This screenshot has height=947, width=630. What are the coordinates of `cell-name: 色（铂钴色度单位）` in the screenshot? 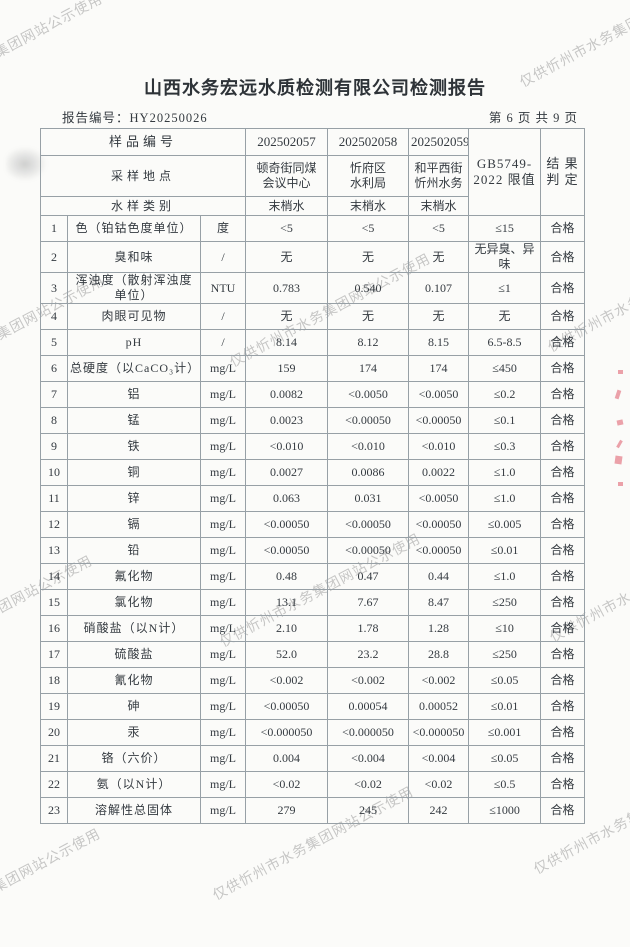 It's located at (134, 228).